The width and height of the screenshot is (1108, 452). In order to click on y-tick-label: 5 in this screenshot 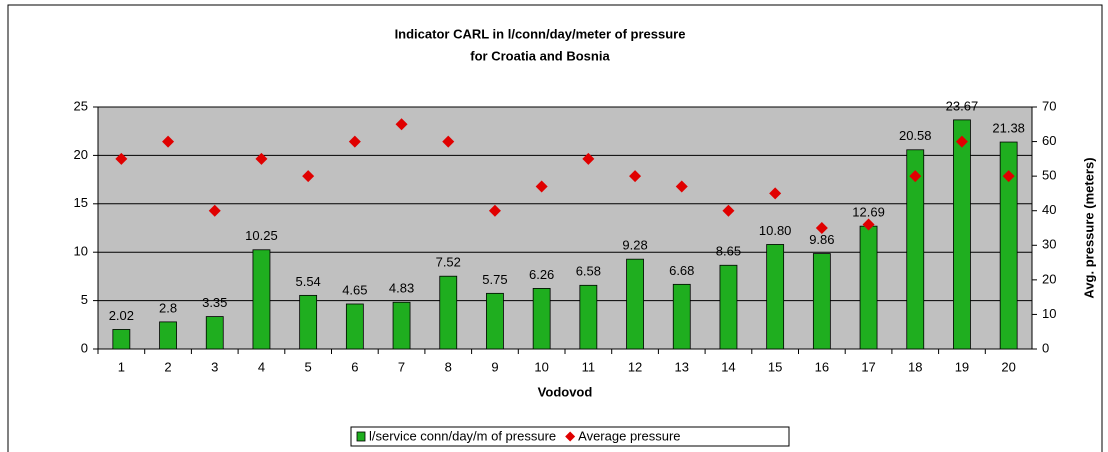, I will do `click(84, 299)`.